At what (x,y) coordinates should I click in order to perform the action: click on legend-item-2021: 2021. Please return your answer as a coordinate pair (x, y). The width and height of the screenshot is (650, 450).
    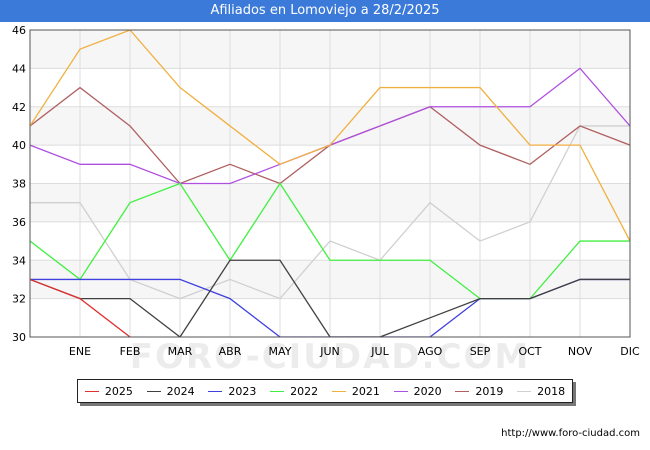
    Looking at the image, I should click on (355, 391).